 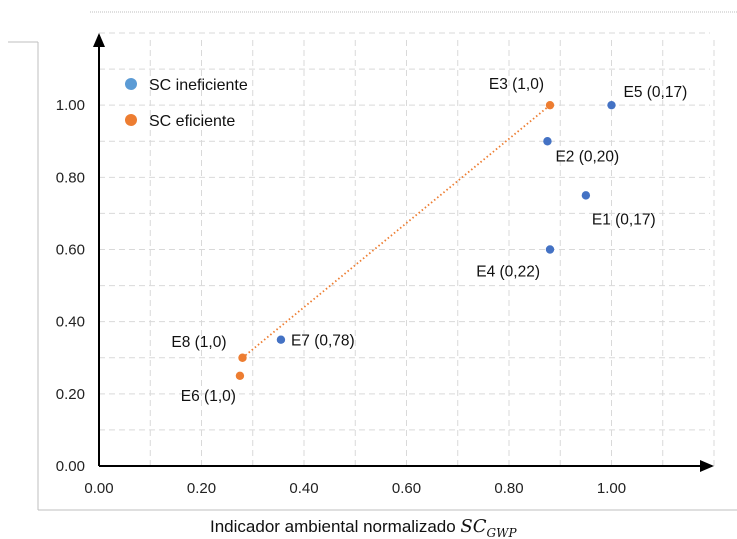 What do you see at coordinates (70, 394) in the screenshot?
I see `y-tick-label: 0.20` at bounding box center [70, 394].